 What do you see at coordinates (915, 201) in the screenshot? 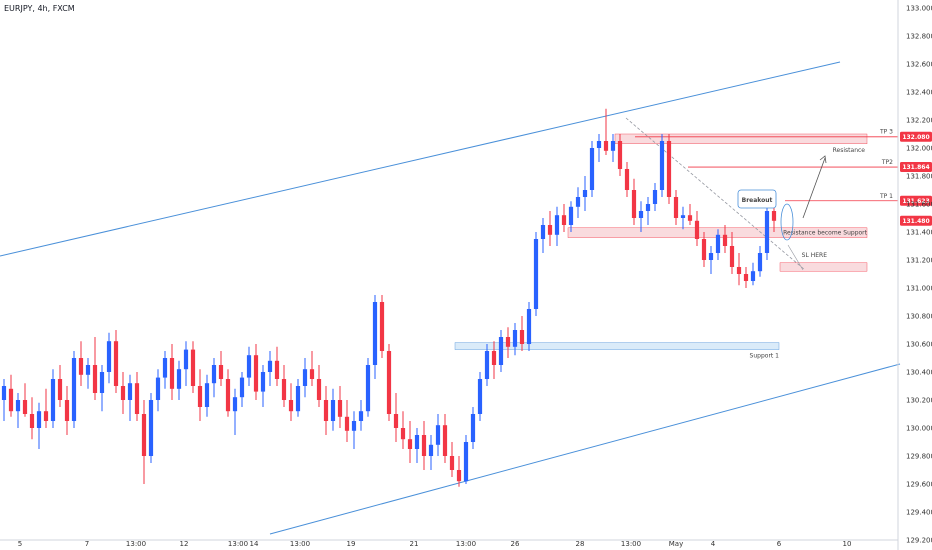
I see `price-badge-label: 131.623` at bounding box center [915, 201].